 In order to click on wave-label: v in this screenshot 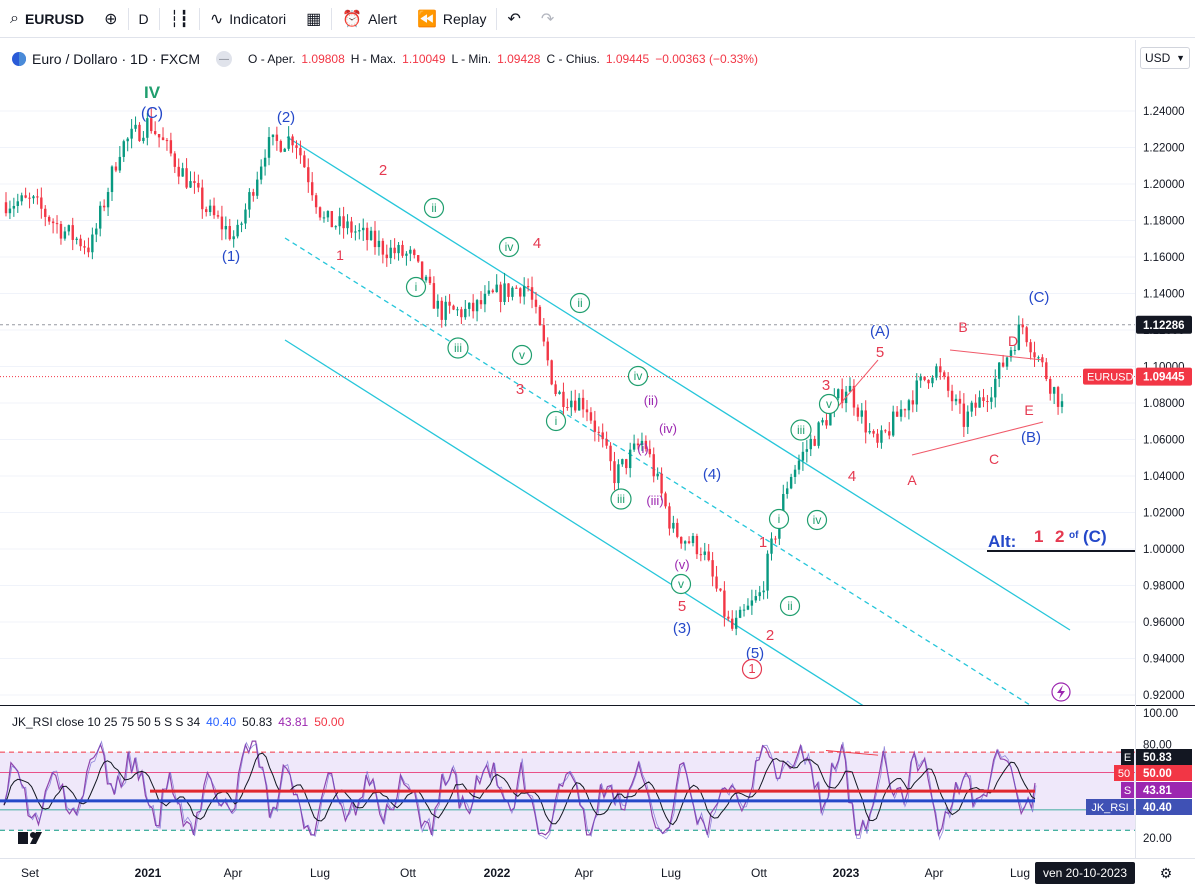, I will do `click(681, 584)`.